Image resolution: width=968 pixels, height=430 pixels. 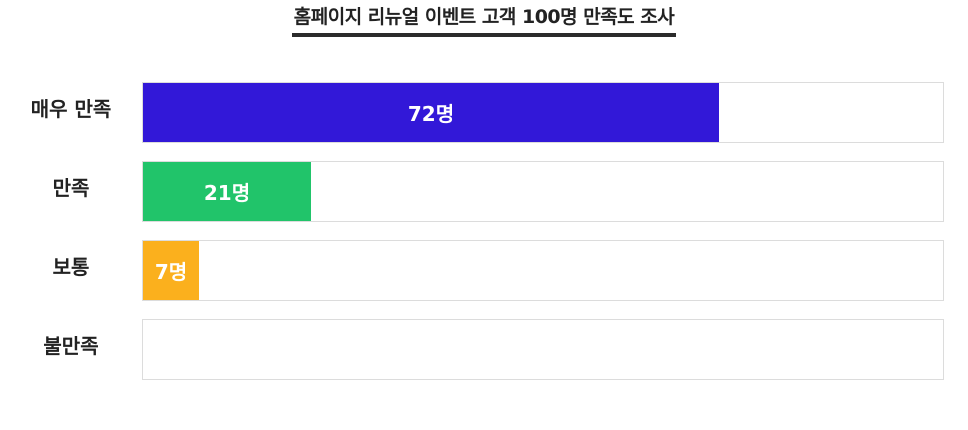 I want to click on data-label: 21명, so click(x=227, y=193).